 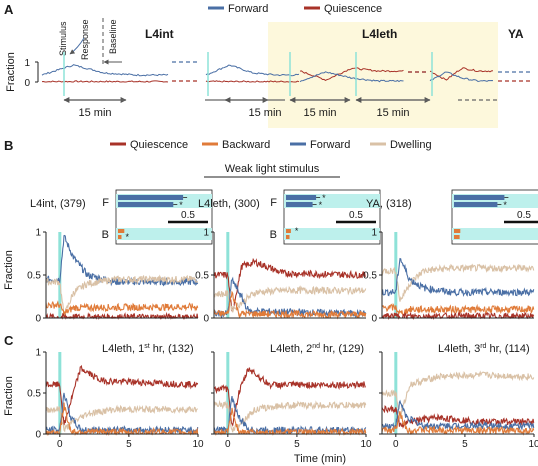 What do you see at coordinates (122, 316) in the screenshot?
I see `plot-b-0-line-quiescence` at bounding box center [122, 316].